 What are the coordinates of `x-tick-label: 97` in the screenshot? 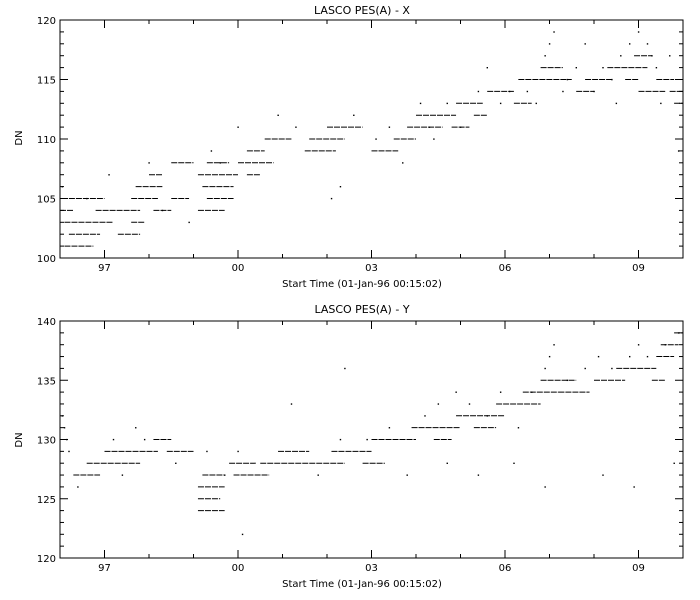 It's located at (104, 268).